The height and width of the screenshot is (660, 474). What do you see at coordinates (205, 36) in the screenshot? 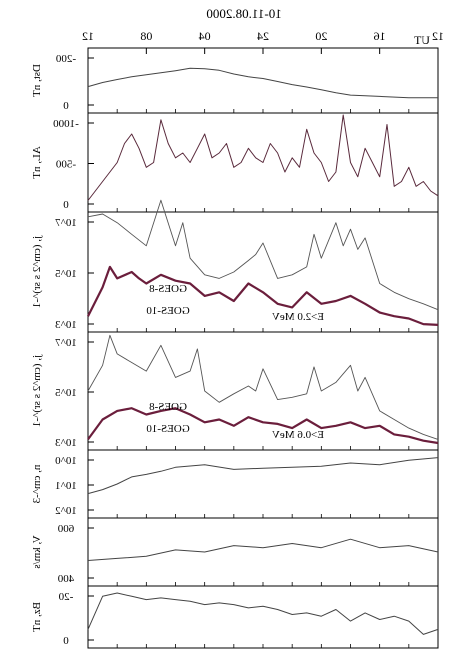
I see `x-tick-label: 04` at bounding box center [205, 36].